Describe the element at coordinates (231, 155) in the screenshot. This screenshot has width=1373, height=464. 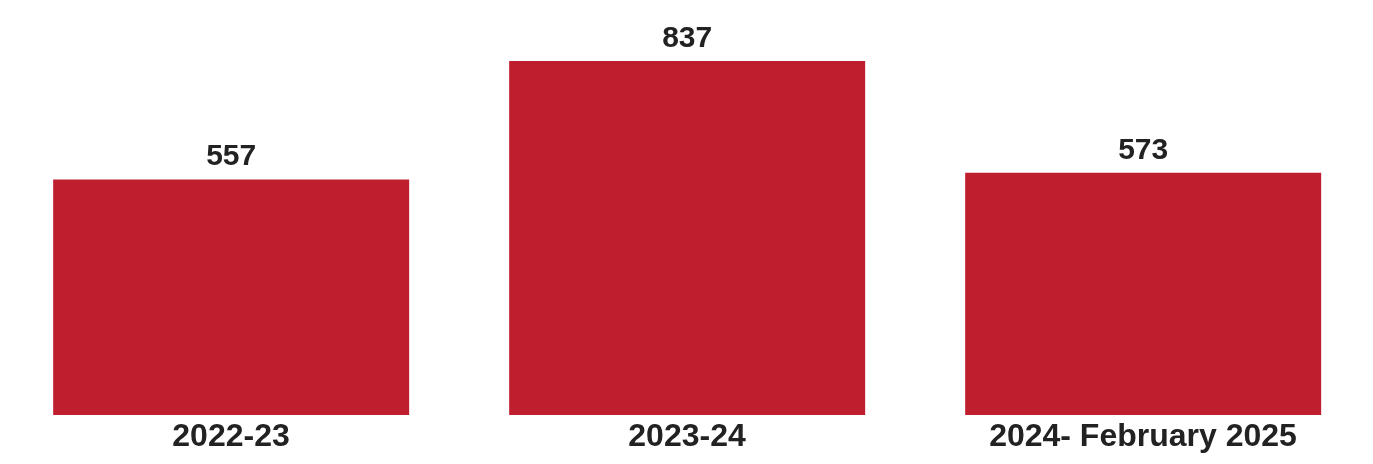
I see `data-label: 557` at that location.